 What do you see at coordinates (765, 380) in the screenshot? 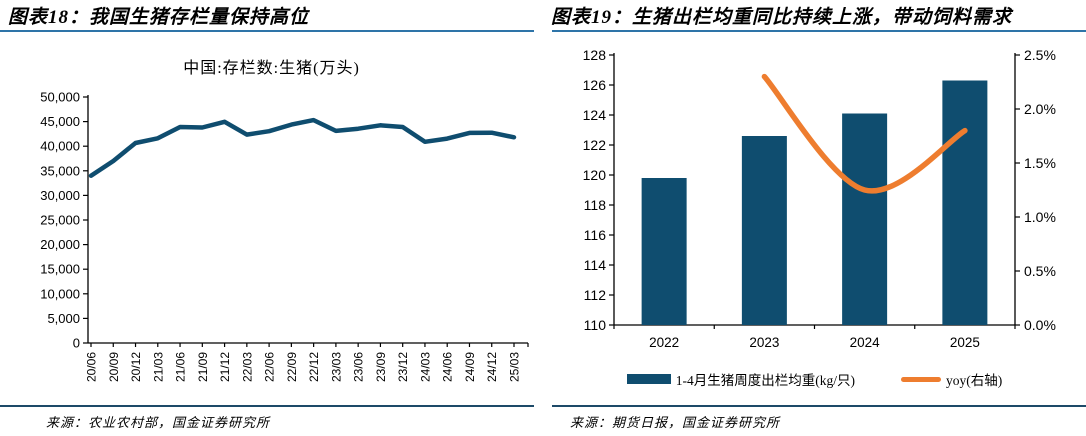
I see `legend-label-weight: 1-4月生猪周度出栏均重(kg/只)` at bounding box center [765, 380].